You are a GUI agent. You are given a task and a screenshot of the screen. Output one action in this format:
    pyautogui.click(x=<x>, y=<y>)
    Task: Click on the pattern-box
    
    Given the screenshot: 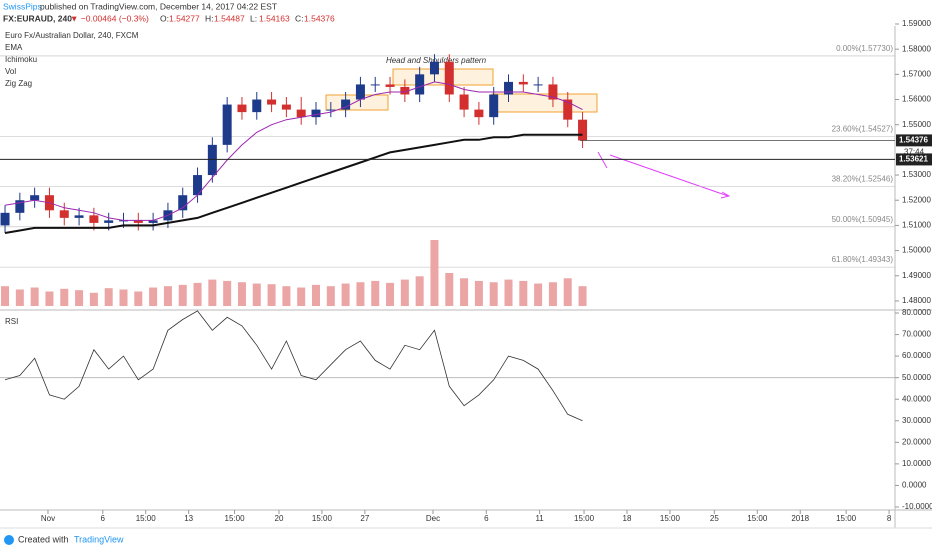 What is the action you would take?
    pyautogui.click(x=443, y=77)
    